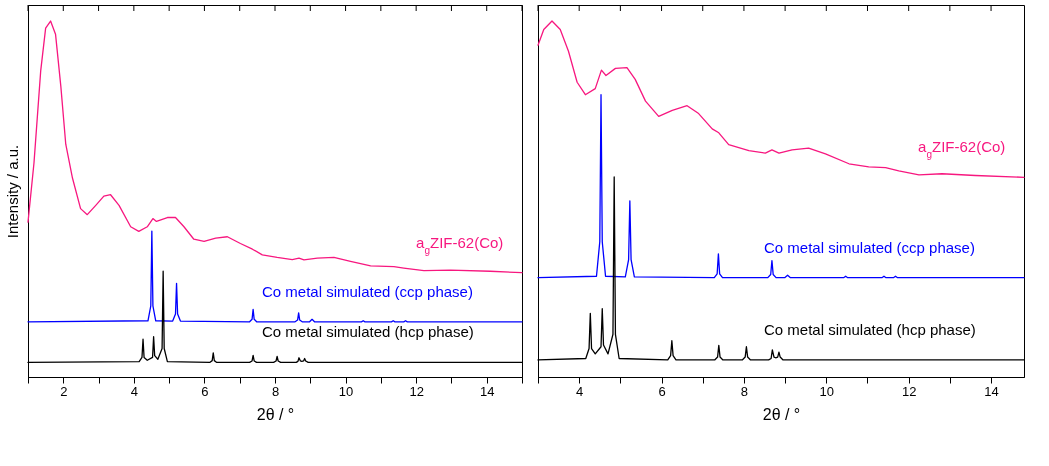 The image size is (1049, 466). I want to click on x-tick-label: 2, so click(64, 391).